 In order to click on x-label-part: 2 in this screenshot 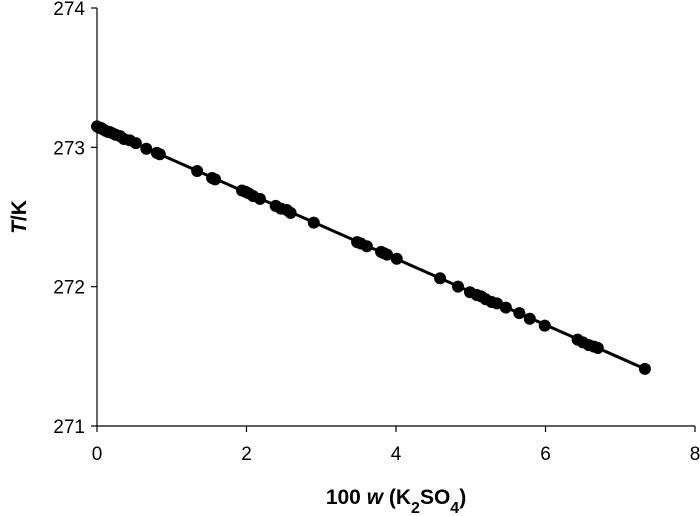, I will do `click(415, 508)`.